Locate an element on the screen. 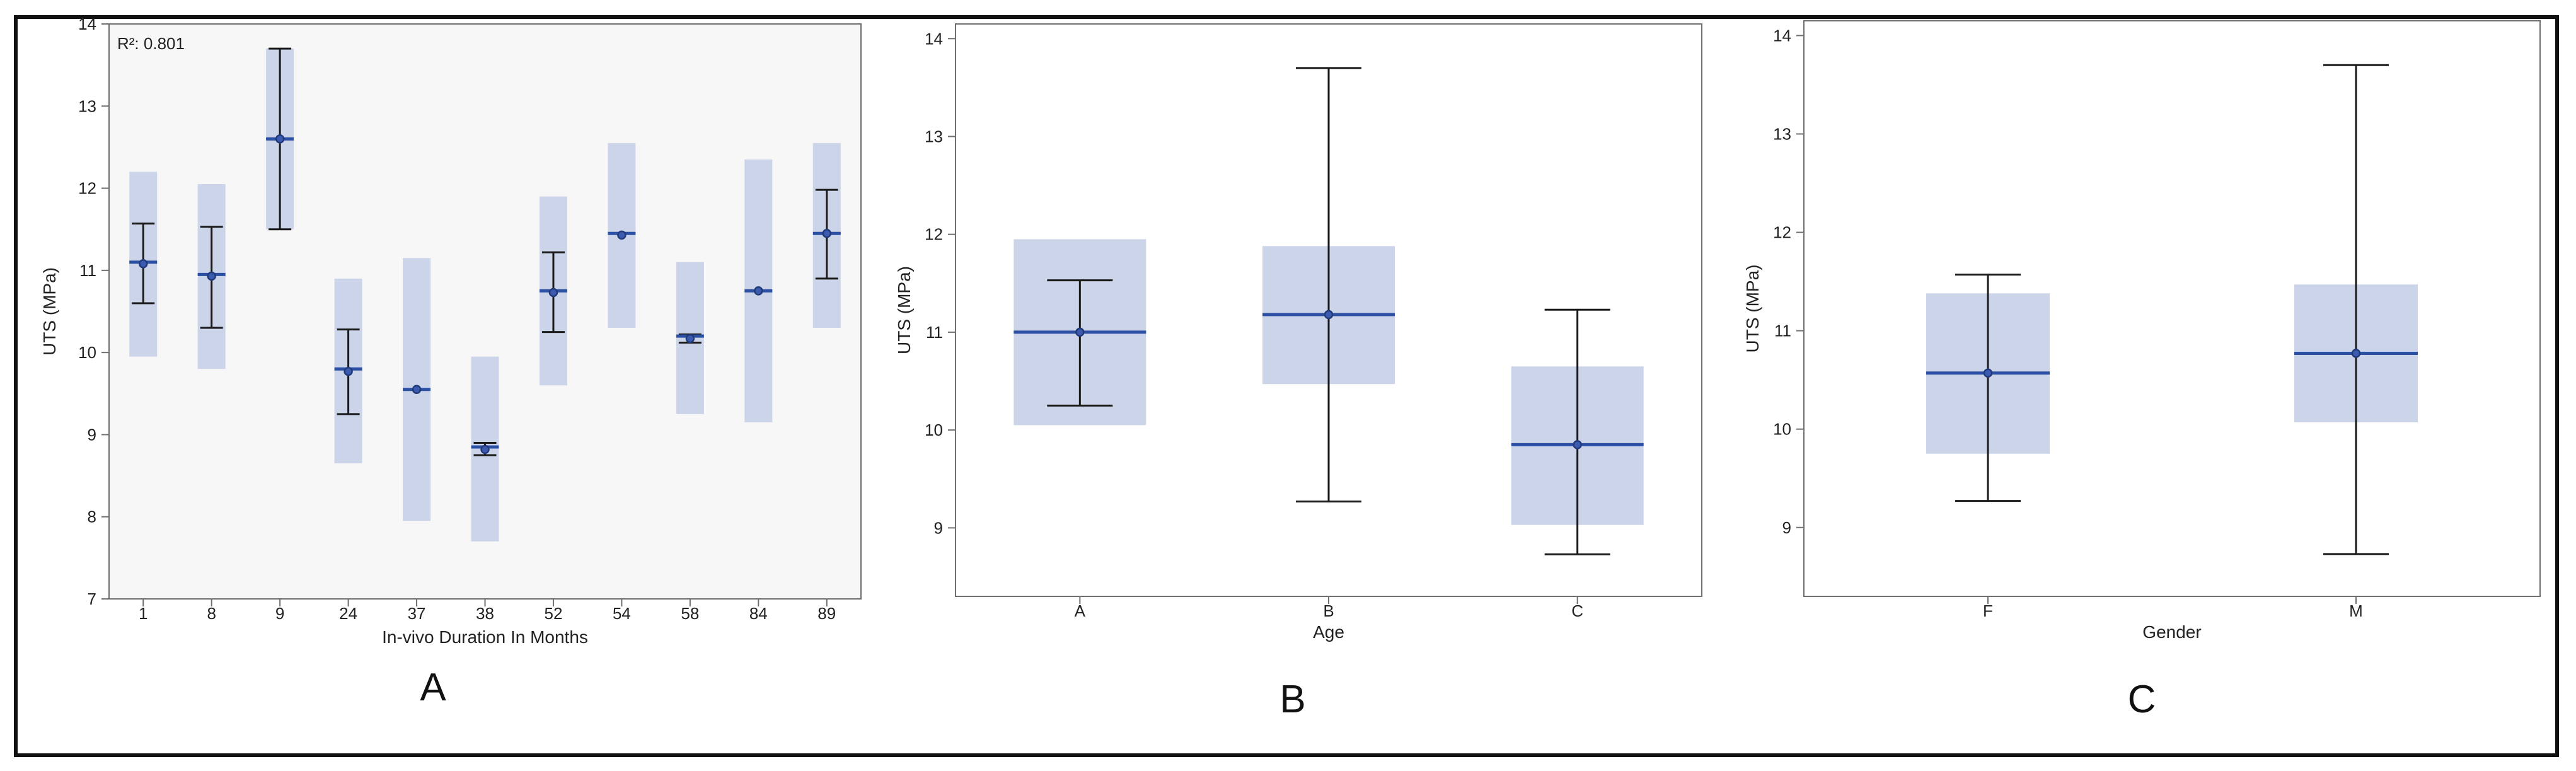 This screenshot has width=2576, height=771. chart-a-x-tick-label: 38 is located at coordinates (485, 613).